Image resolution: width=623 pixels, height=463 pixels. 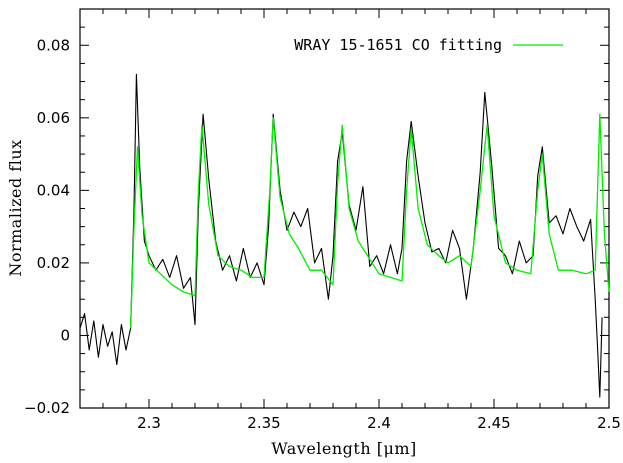 I want to click on x-tick-label: 2.4, so click(x=379, y=423).